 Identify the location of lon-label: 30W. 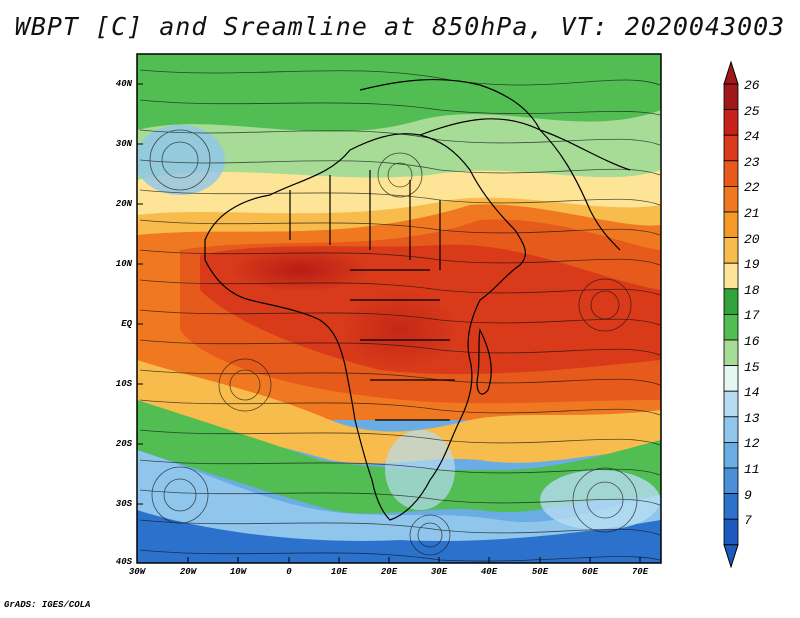
(137, 572).